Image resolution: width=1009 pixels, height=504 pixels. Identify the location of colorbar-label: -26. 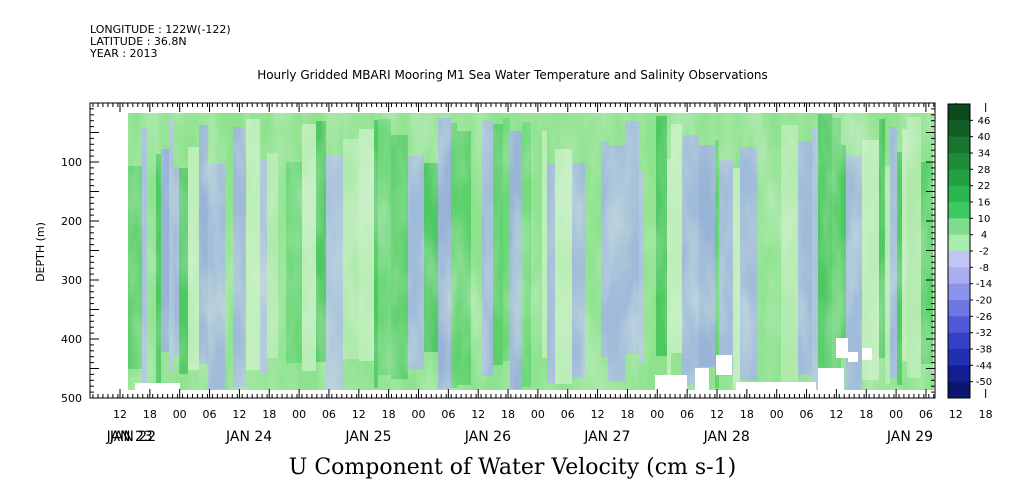
(984, 317).